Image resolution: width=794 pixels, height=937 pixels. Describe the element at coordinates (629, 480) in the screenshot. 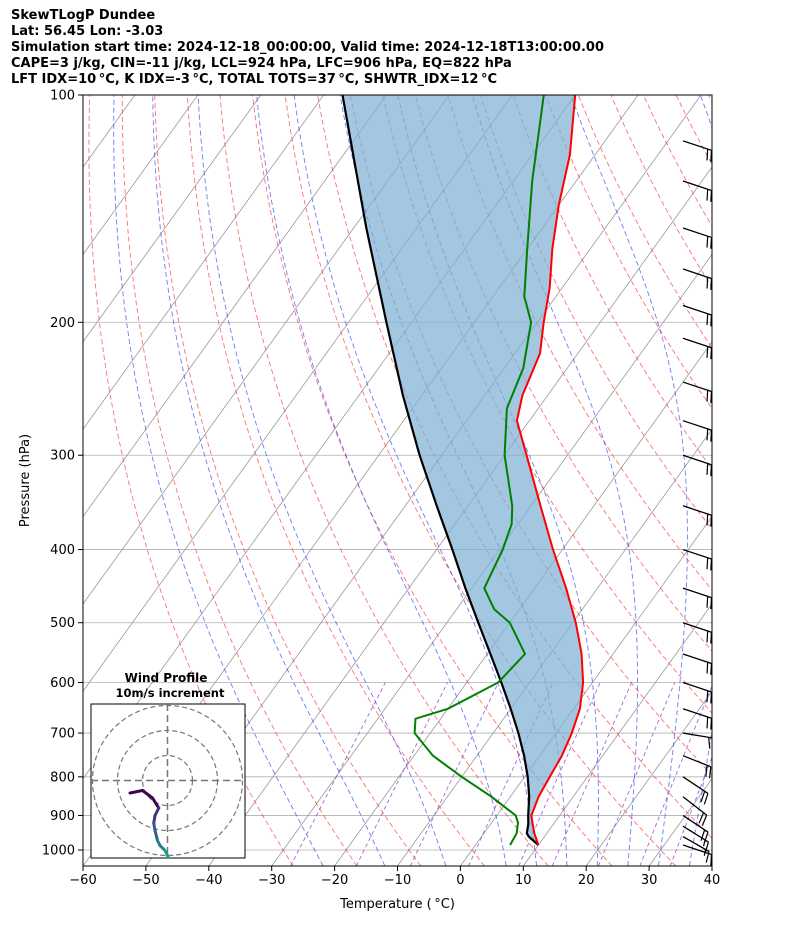

I see `moist-adiabat-line` at that location.